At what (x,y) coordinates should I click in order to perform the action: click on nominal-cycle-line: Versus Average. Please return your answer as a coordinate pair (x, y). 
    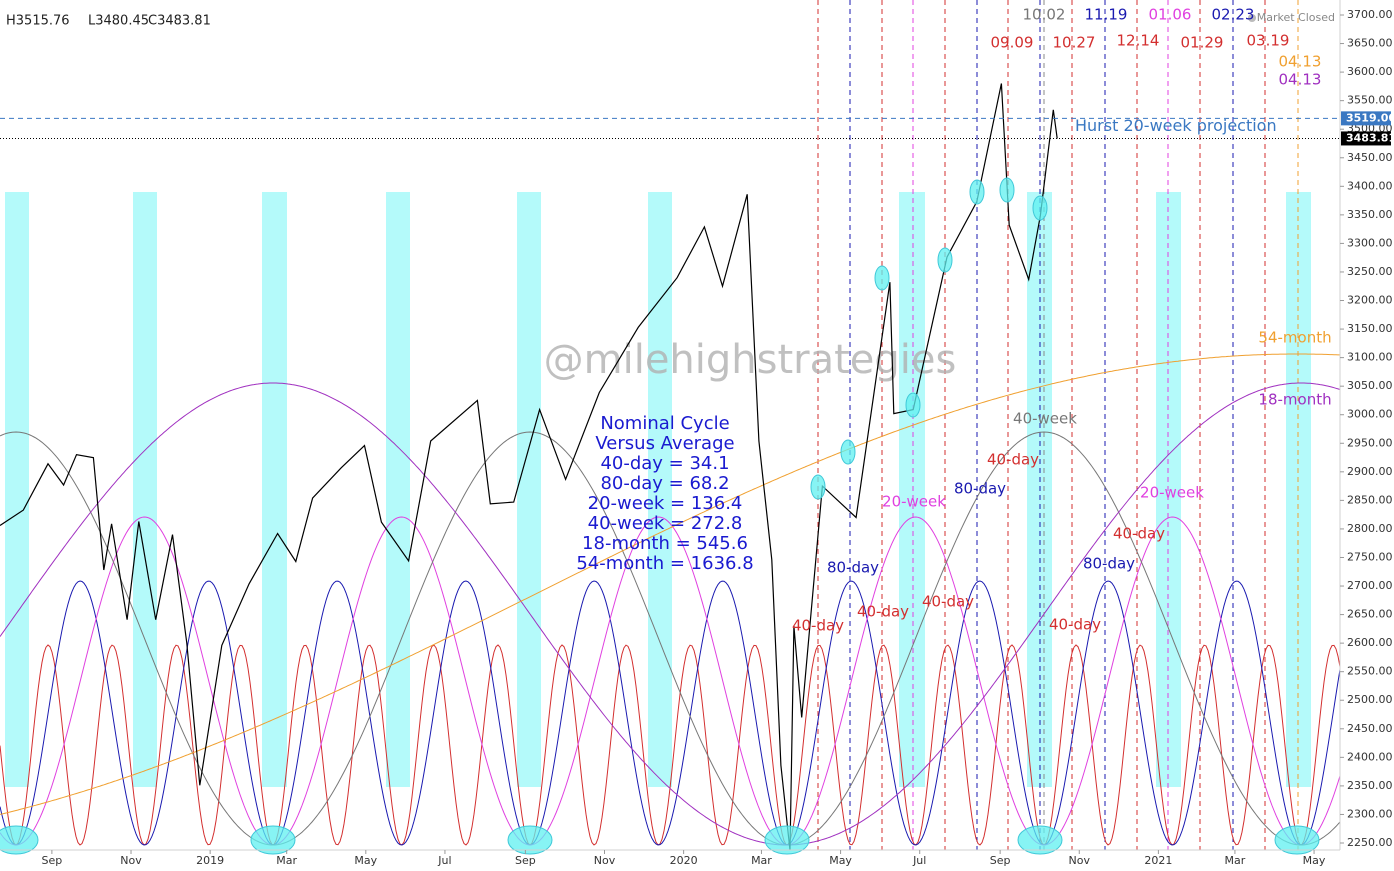
    Looking at the image, I should click on (664, 443).